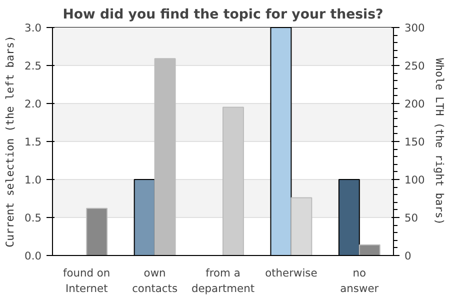 This screenshot has height=300, width=450. What do you see at coordinates (411, 218) in the screenshot?
I see `y2-tick-label: 50` at bounding box center [411, 218].